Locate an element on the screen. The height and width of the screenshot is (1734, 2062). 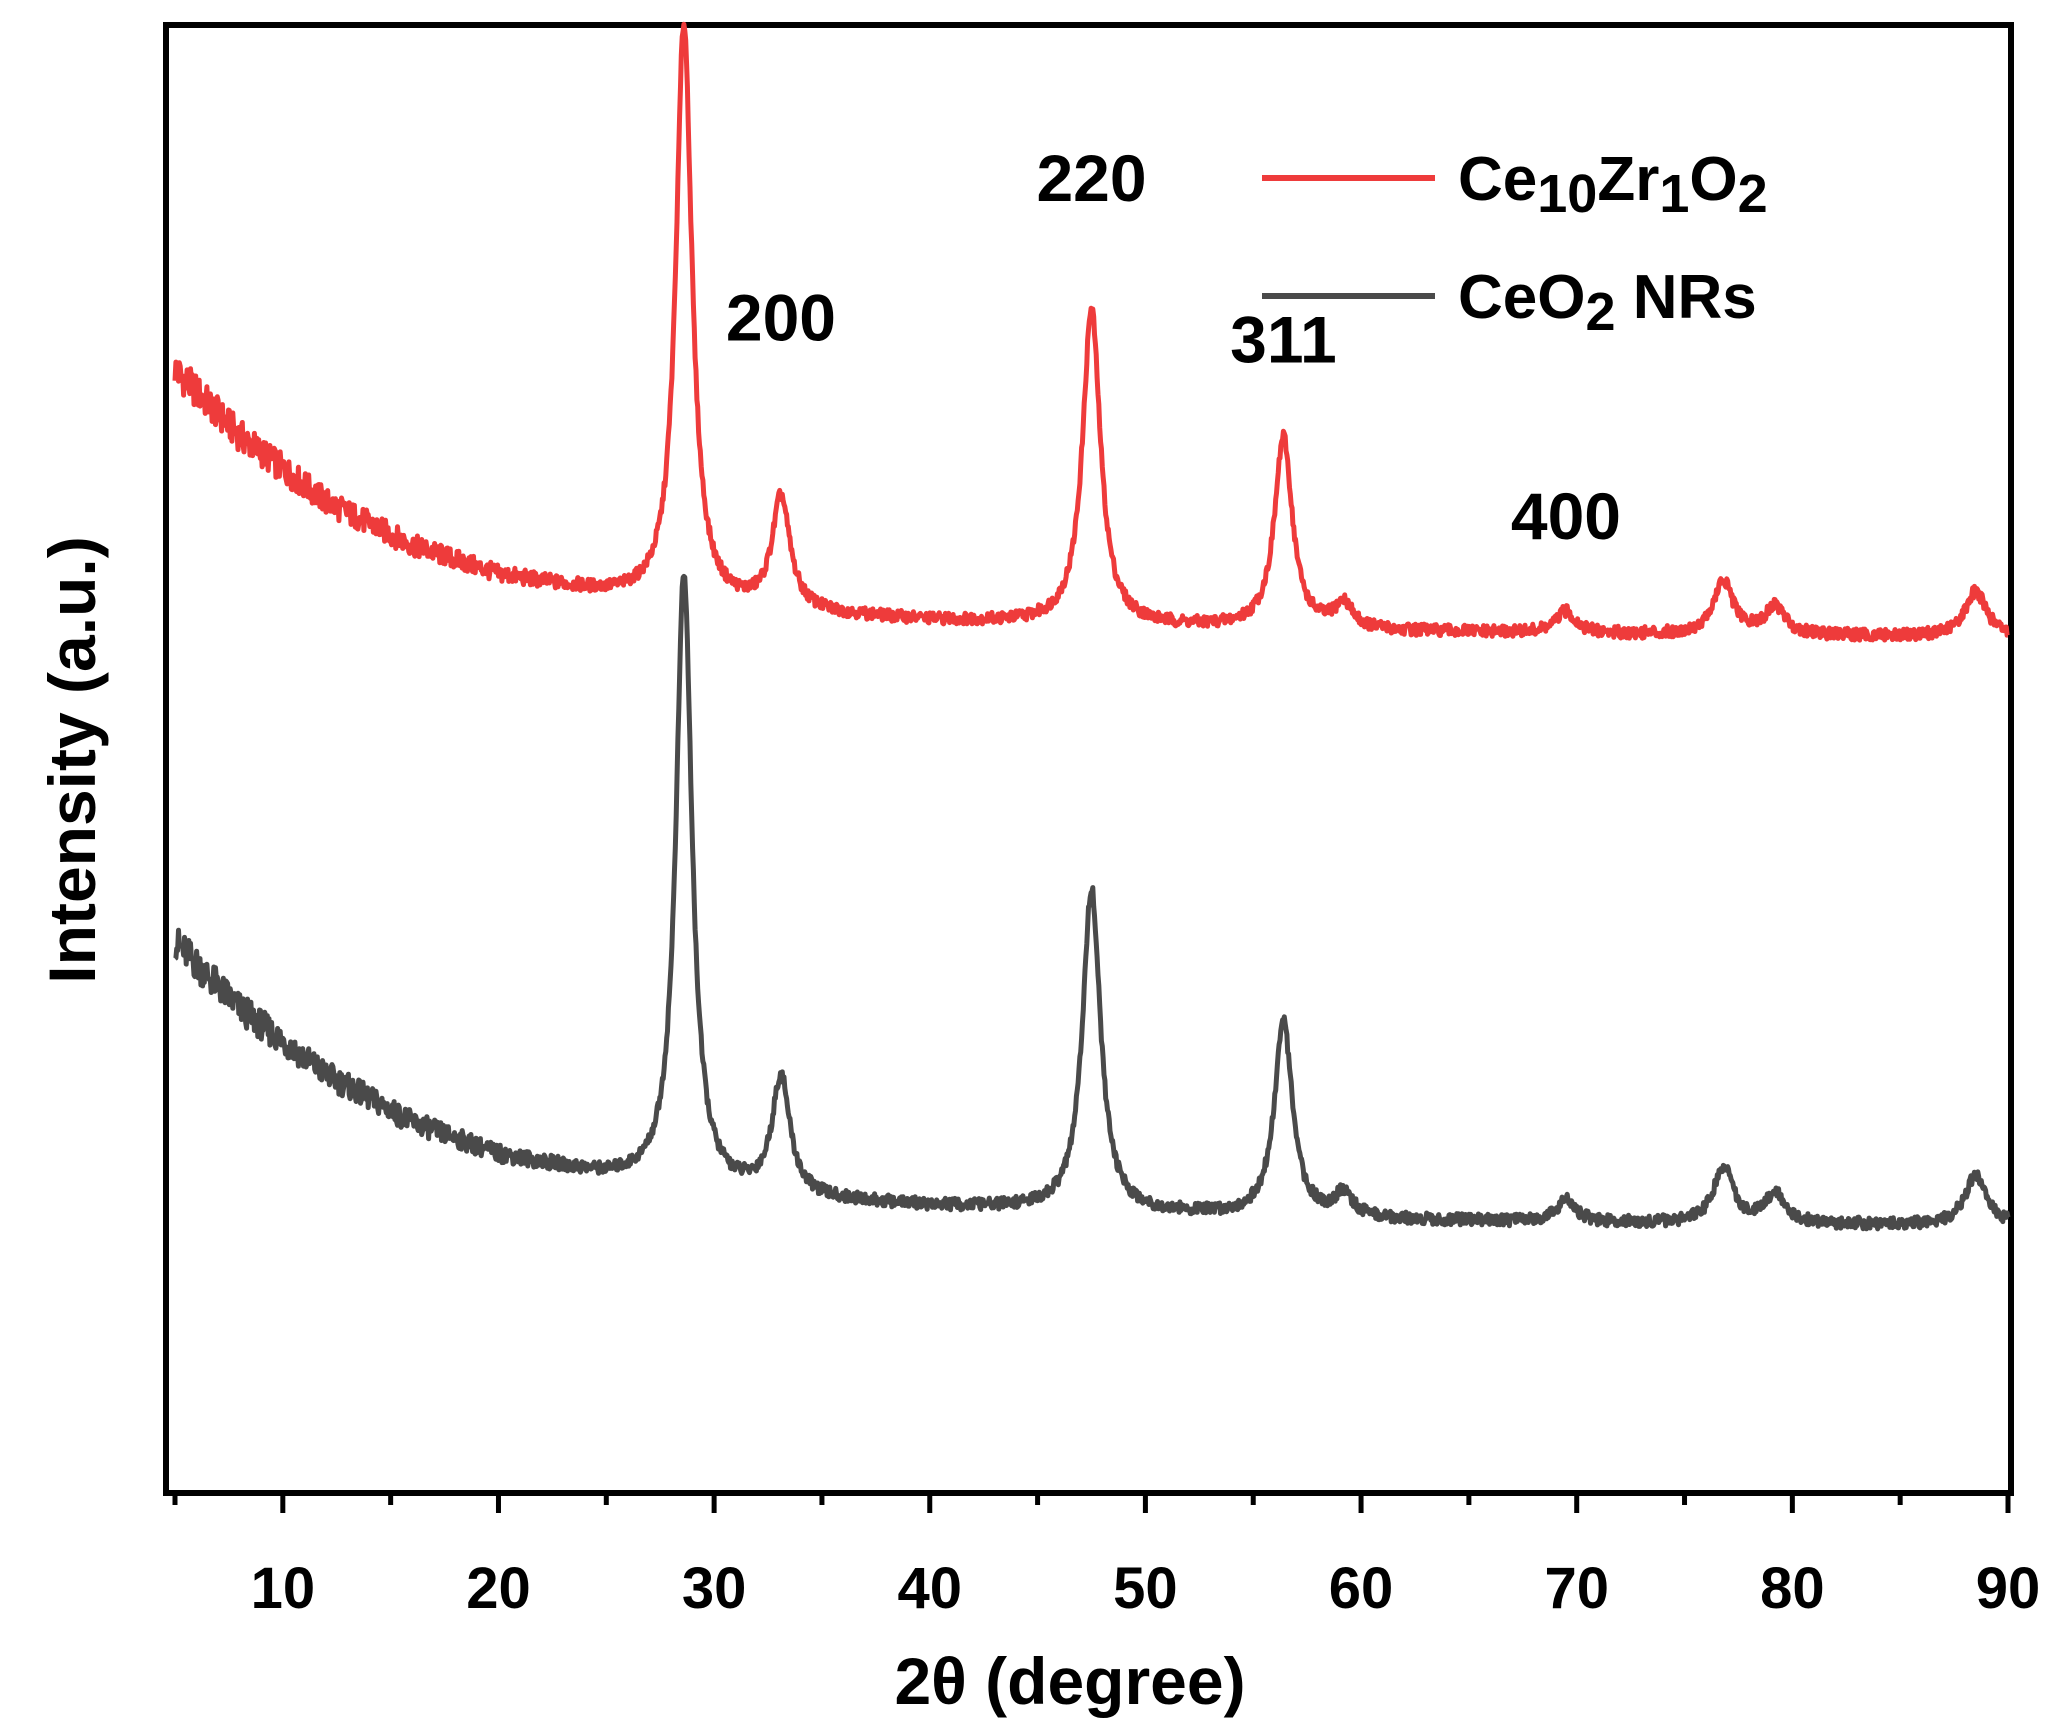
x-tick-label: 50 is located at coordinates (1145, 1588).